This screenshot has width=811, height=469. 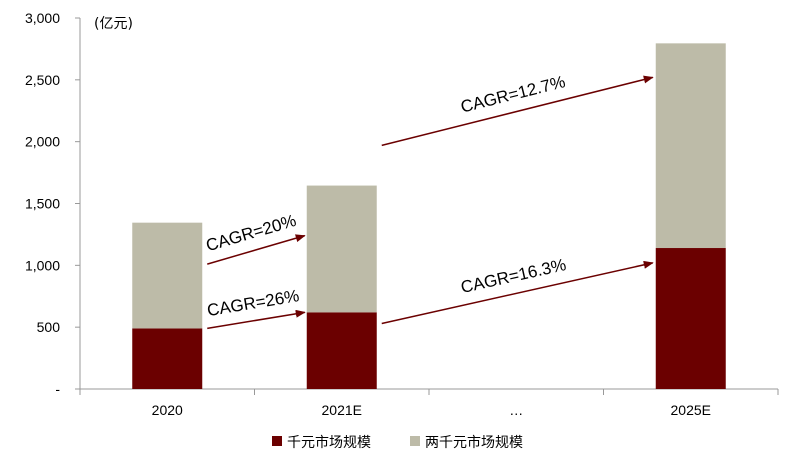 I want to click on x-tick-label: 2021E, so click(x=342, y=410).